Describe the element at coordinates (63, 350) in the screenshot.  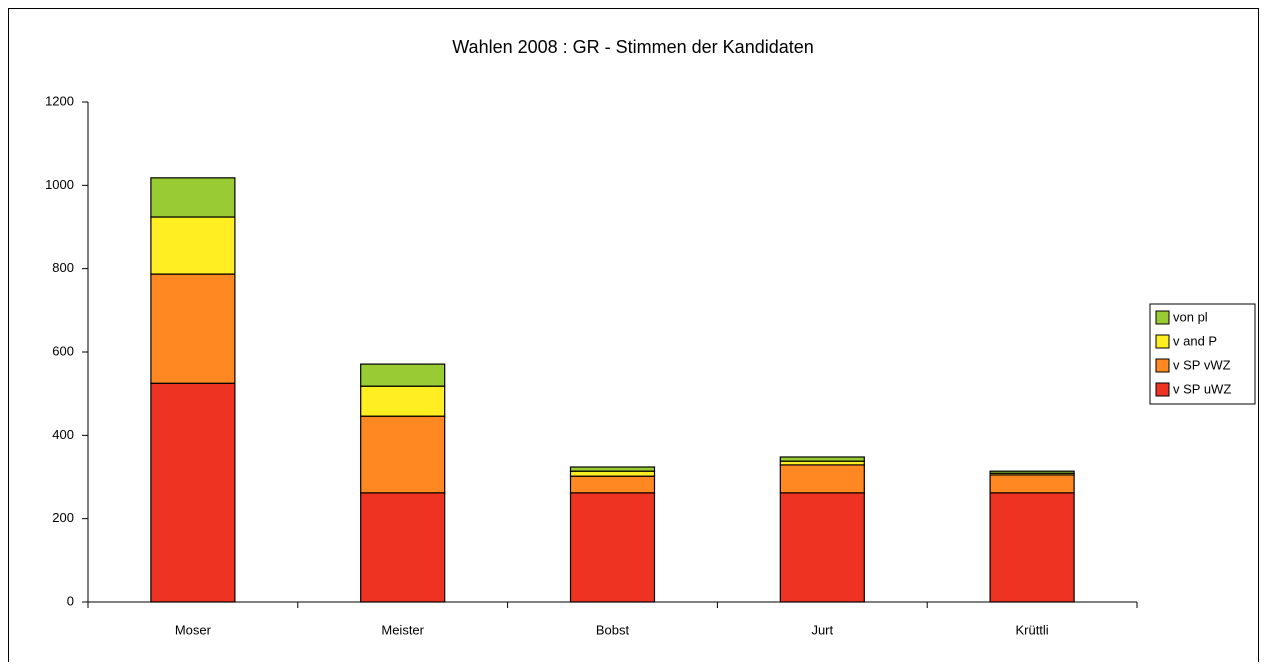
I see `y-tick-label: 600` at that location.